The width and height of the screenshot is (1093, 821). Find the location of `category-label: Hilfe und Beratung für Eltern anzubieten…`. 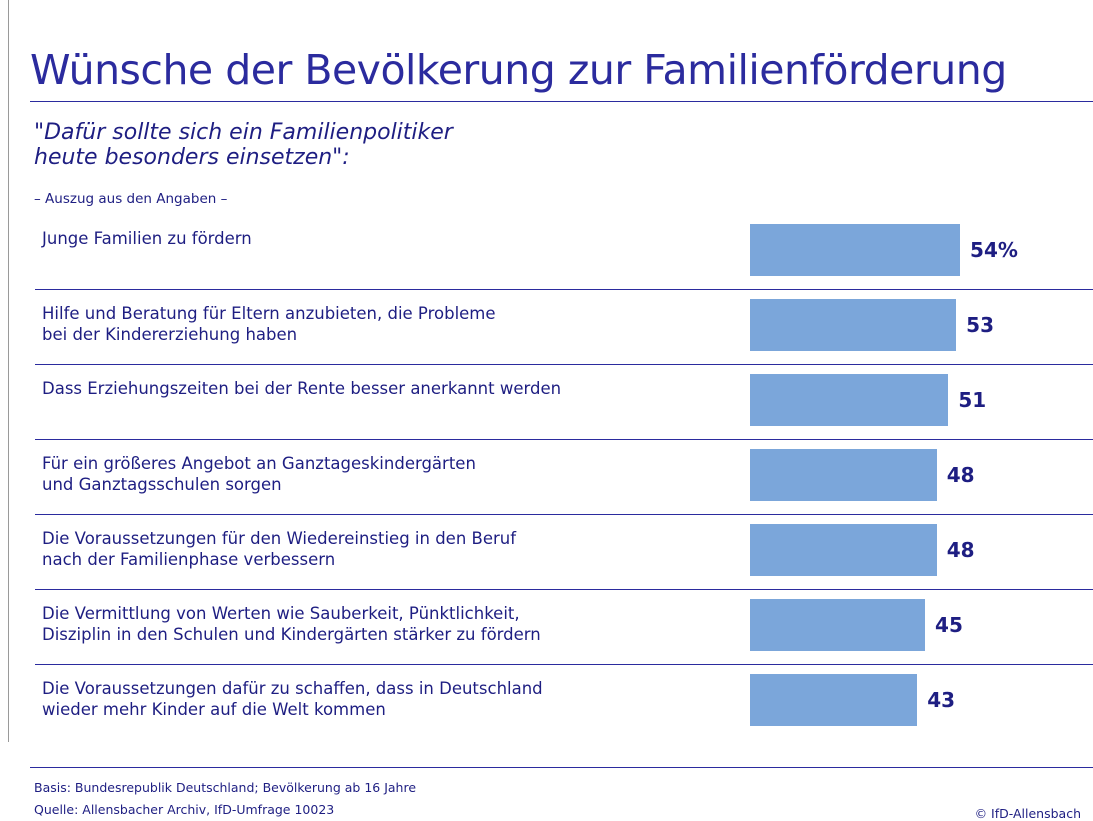

category-label: Hilfe und Beratung für Eltern anzubieten… is located at coordinates (269, 324).